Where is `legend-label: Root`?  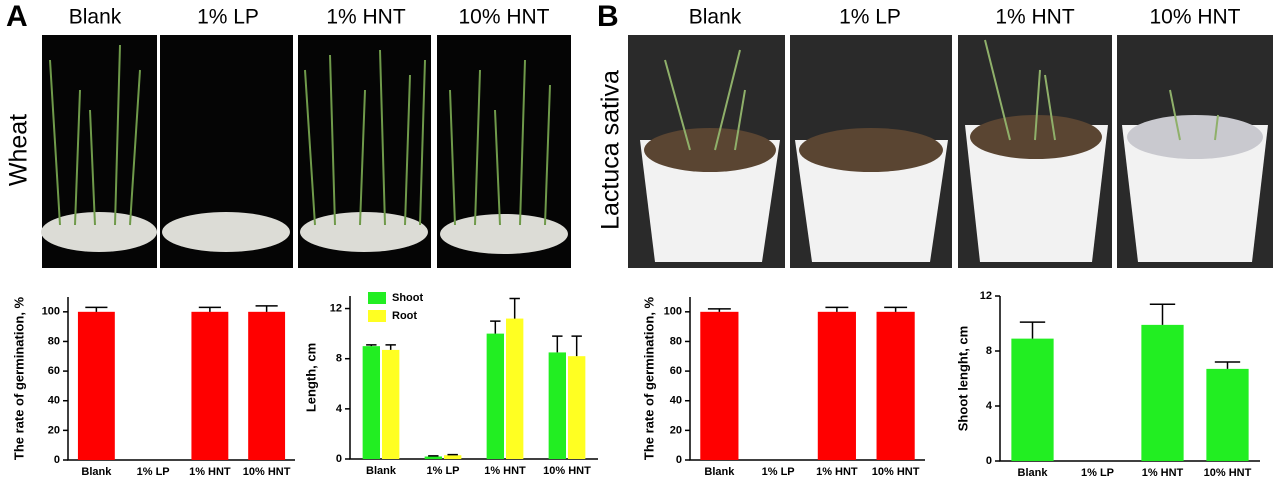
legend-label: Root is located at coordinates (404, 316).